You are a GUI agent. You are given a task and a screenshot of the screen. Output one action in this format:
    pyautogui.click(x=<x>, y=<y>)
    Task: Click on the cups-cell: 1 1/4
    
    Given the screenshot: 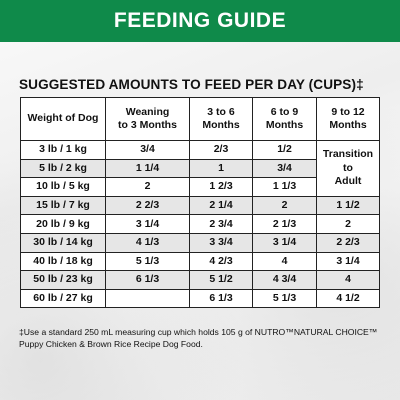 What is the action you would take?
    pyautogui.click(x=147, y=168)
    